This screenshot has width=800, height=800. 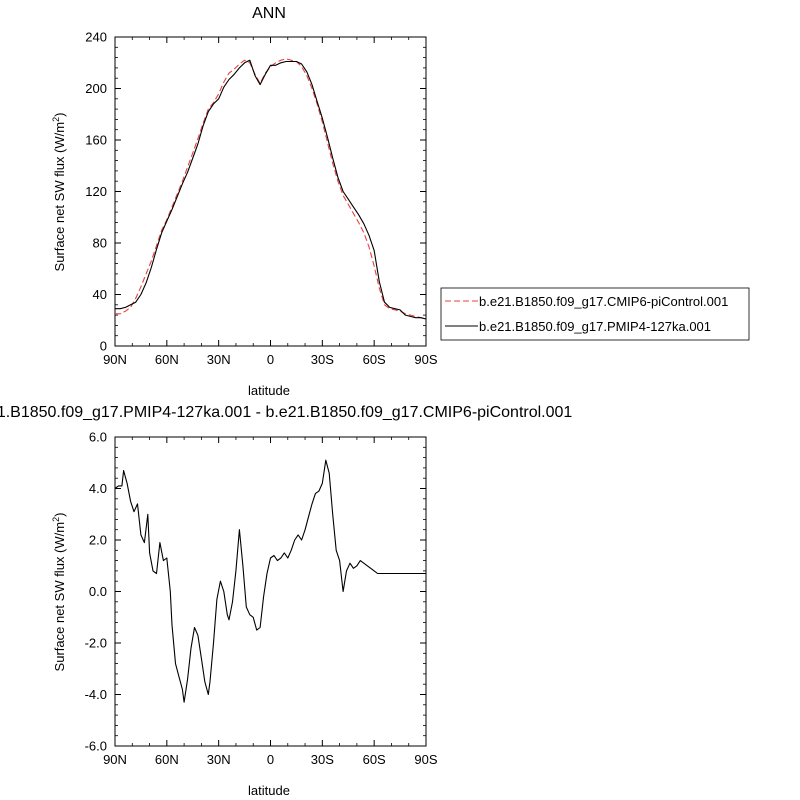 I want to click on y-tick-label: 200, so click(x=96, y=88).